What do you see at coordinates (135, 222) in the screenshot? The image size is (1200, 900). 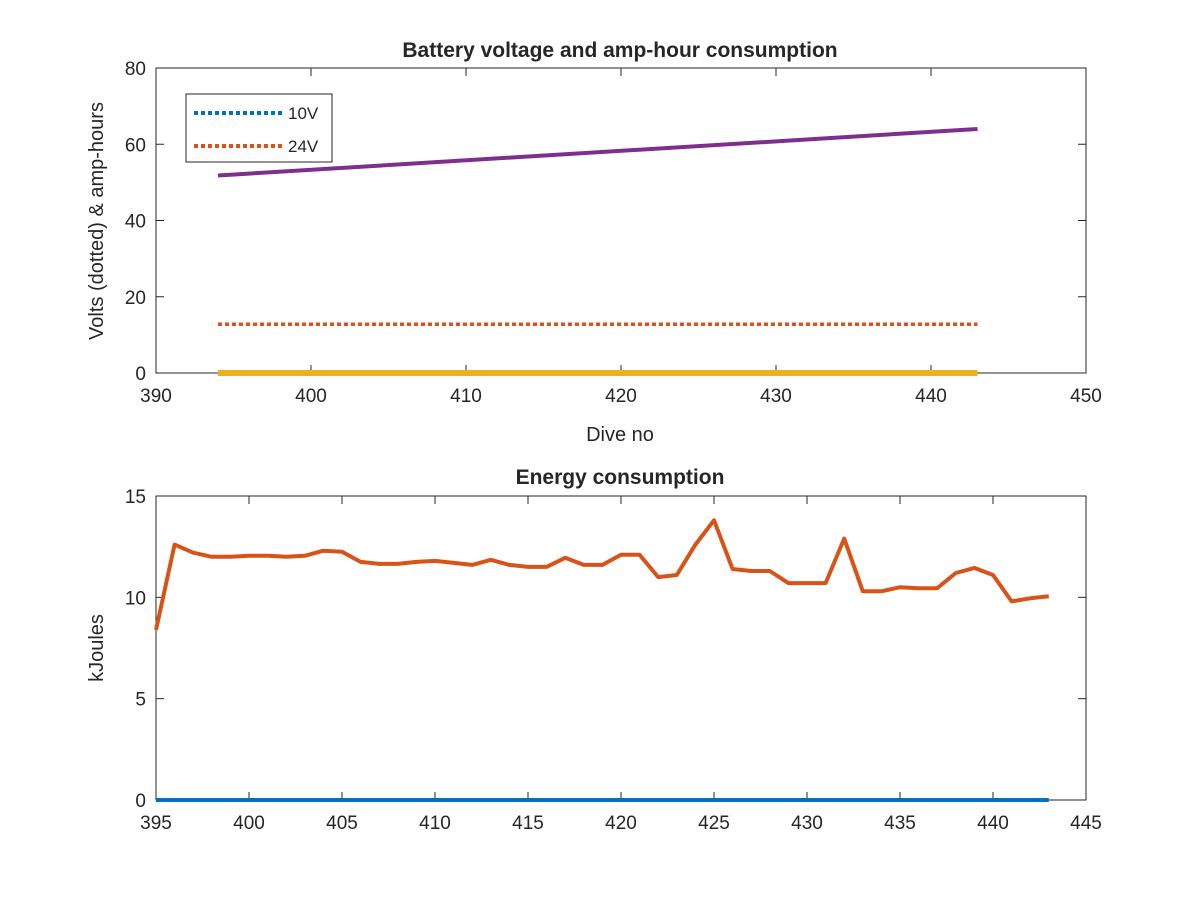 I see `y-tick-label: 40` at bounding box center [135, 222].